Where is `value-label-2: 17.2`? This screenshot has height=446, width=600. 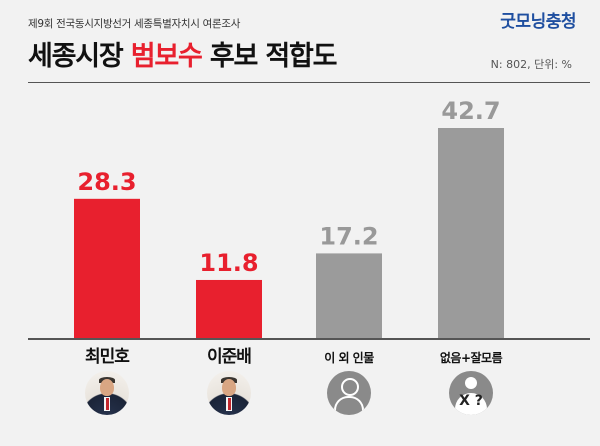 value-label-2: 17.2 is located at coordinates (348, 236).